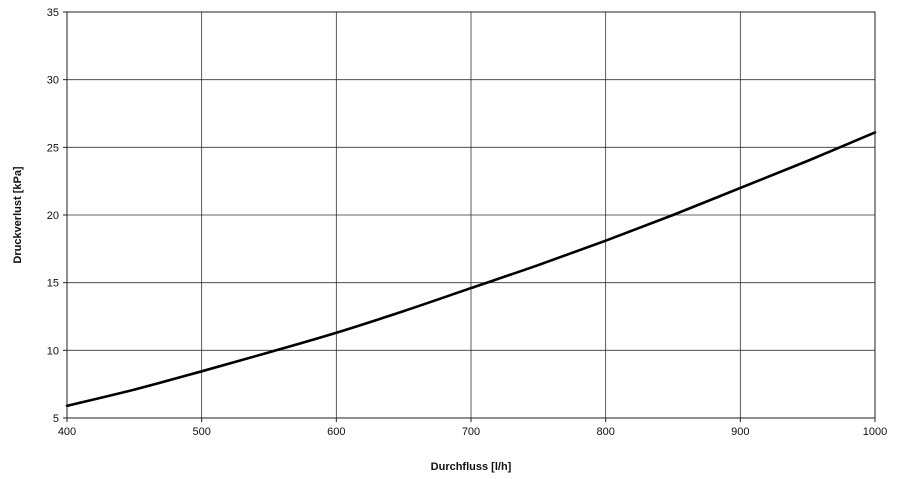  Describe the element at coordinates (471, 432) in the screenshot. I see `x-tick-label: 700` at that location.